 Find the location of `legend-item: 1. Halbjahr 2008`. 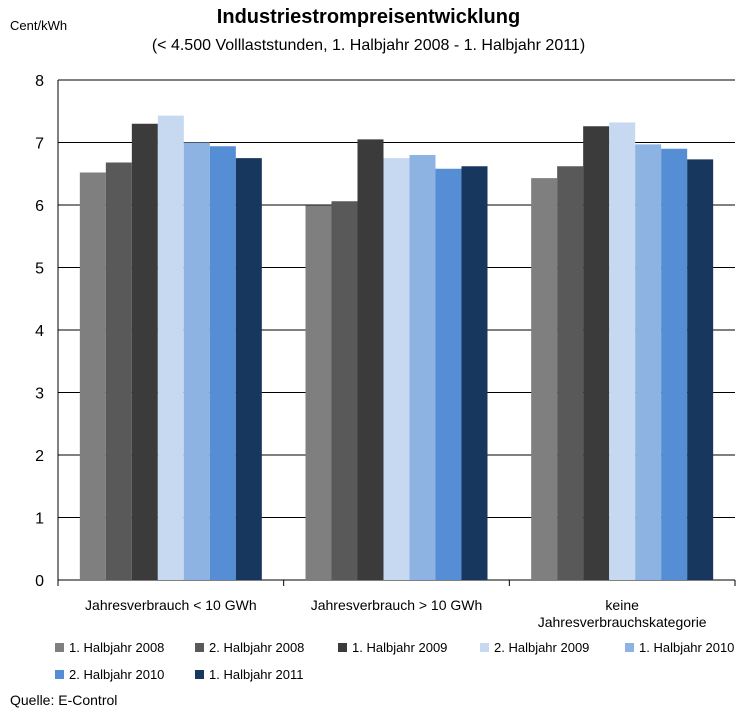

legend-item: 1. Halbjahr 2008 is located at coordinates (109, 647).